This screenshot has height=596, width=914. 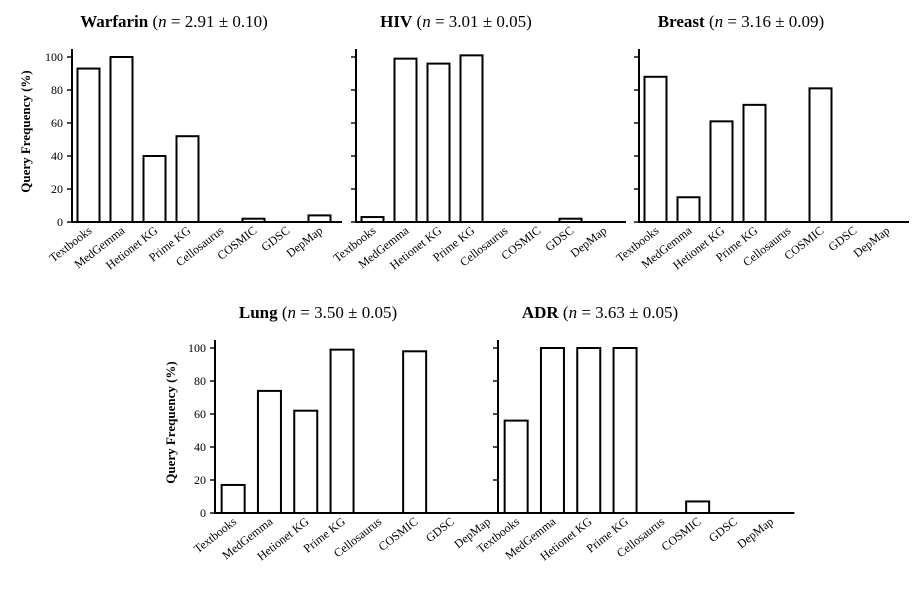 I want to click on chart-title-value: = 3.50 ± 0.05), so click(x=346, y=312).